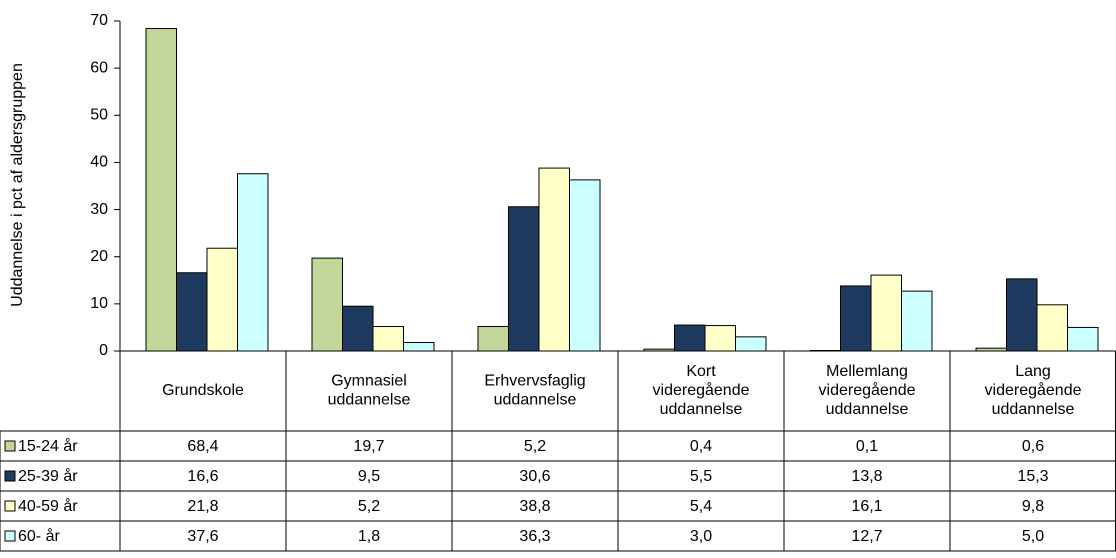  Describe the element at coordinates (202, 506) in the screenshot. I see `table-value: 21,8` at that location.